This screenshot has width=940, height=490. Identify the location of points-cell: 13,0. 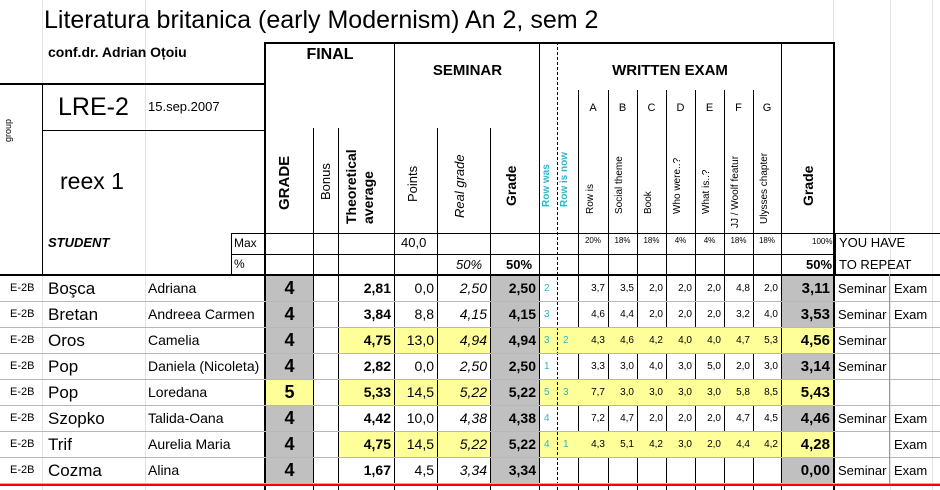
(416, 340).